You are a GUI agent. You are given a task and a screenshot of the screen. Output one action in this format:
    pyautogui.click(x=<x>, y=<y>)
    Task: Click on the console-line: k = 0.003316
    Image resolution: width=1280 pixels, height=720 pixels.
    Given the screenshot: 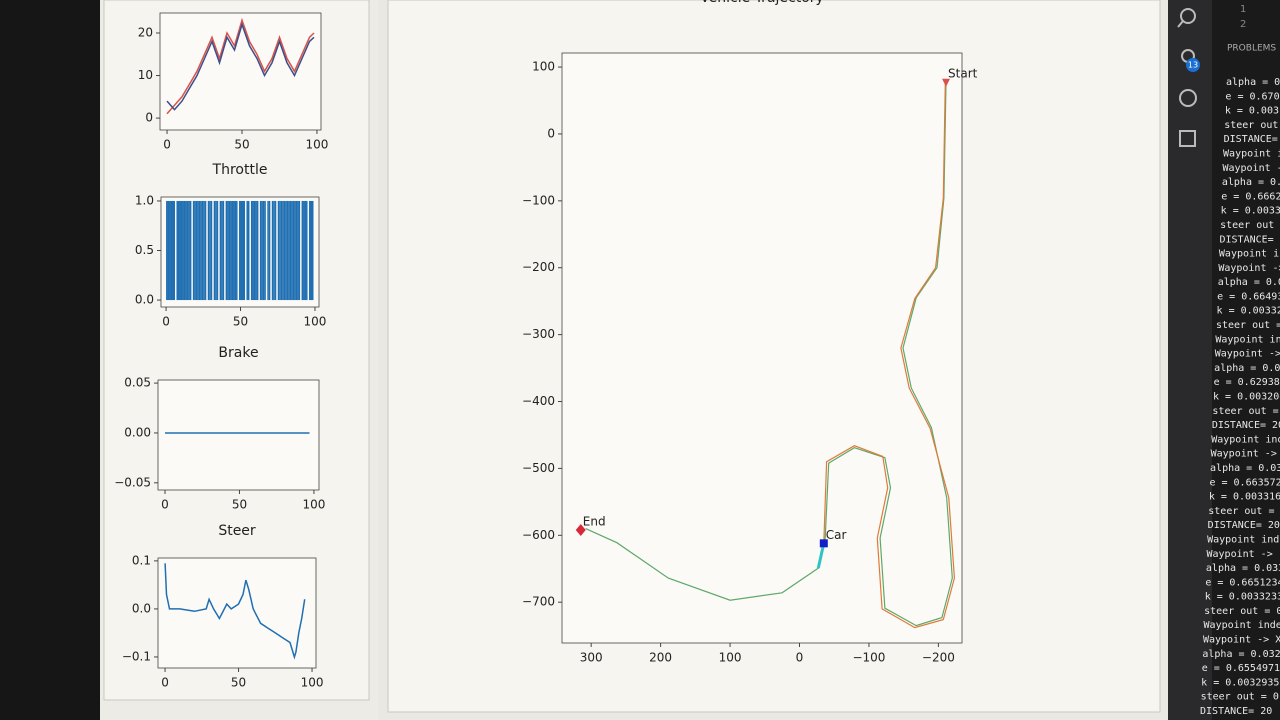 What is the action you would take?
    pyautogui.click(x=1244, y=497)
    